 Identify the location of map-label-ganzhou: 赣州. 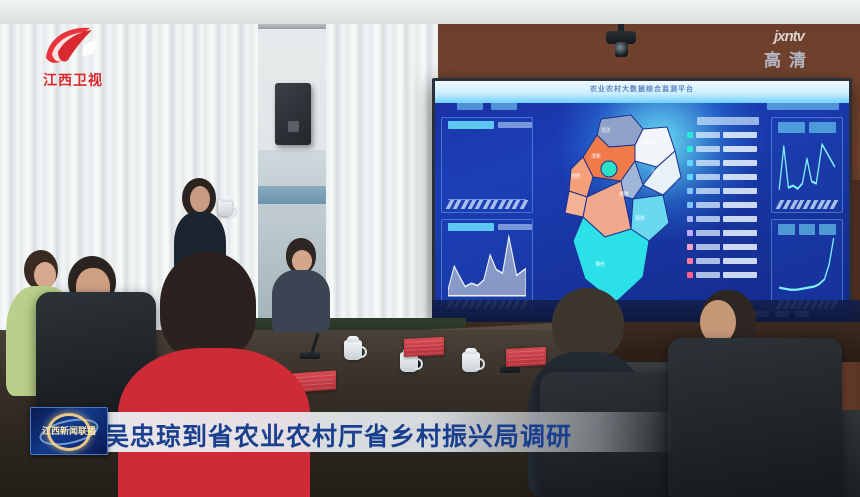
(600, 264).